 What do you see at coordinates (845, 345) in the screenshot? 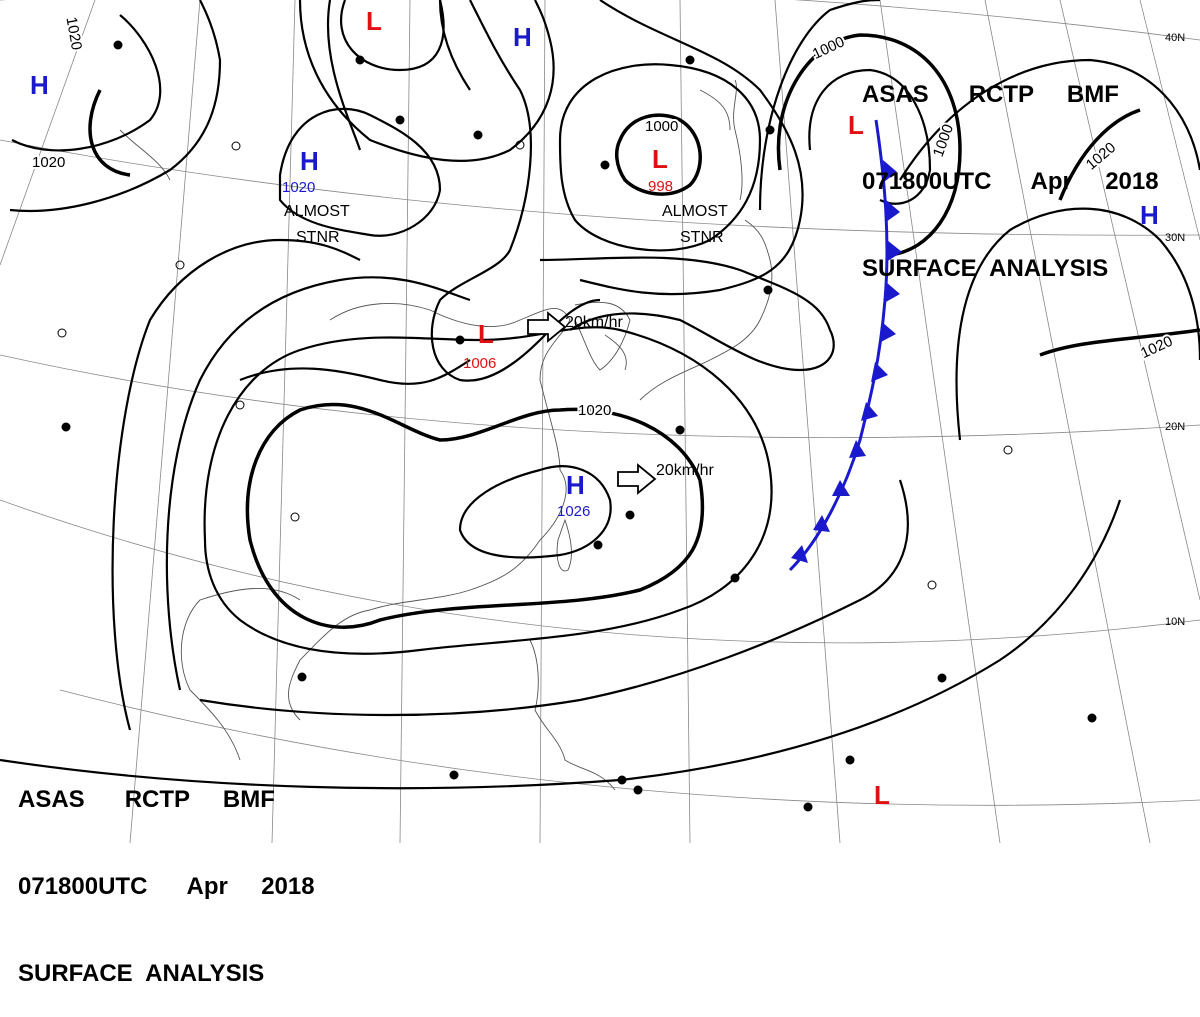
I see `cold-front` at bounding box center [845, 345].